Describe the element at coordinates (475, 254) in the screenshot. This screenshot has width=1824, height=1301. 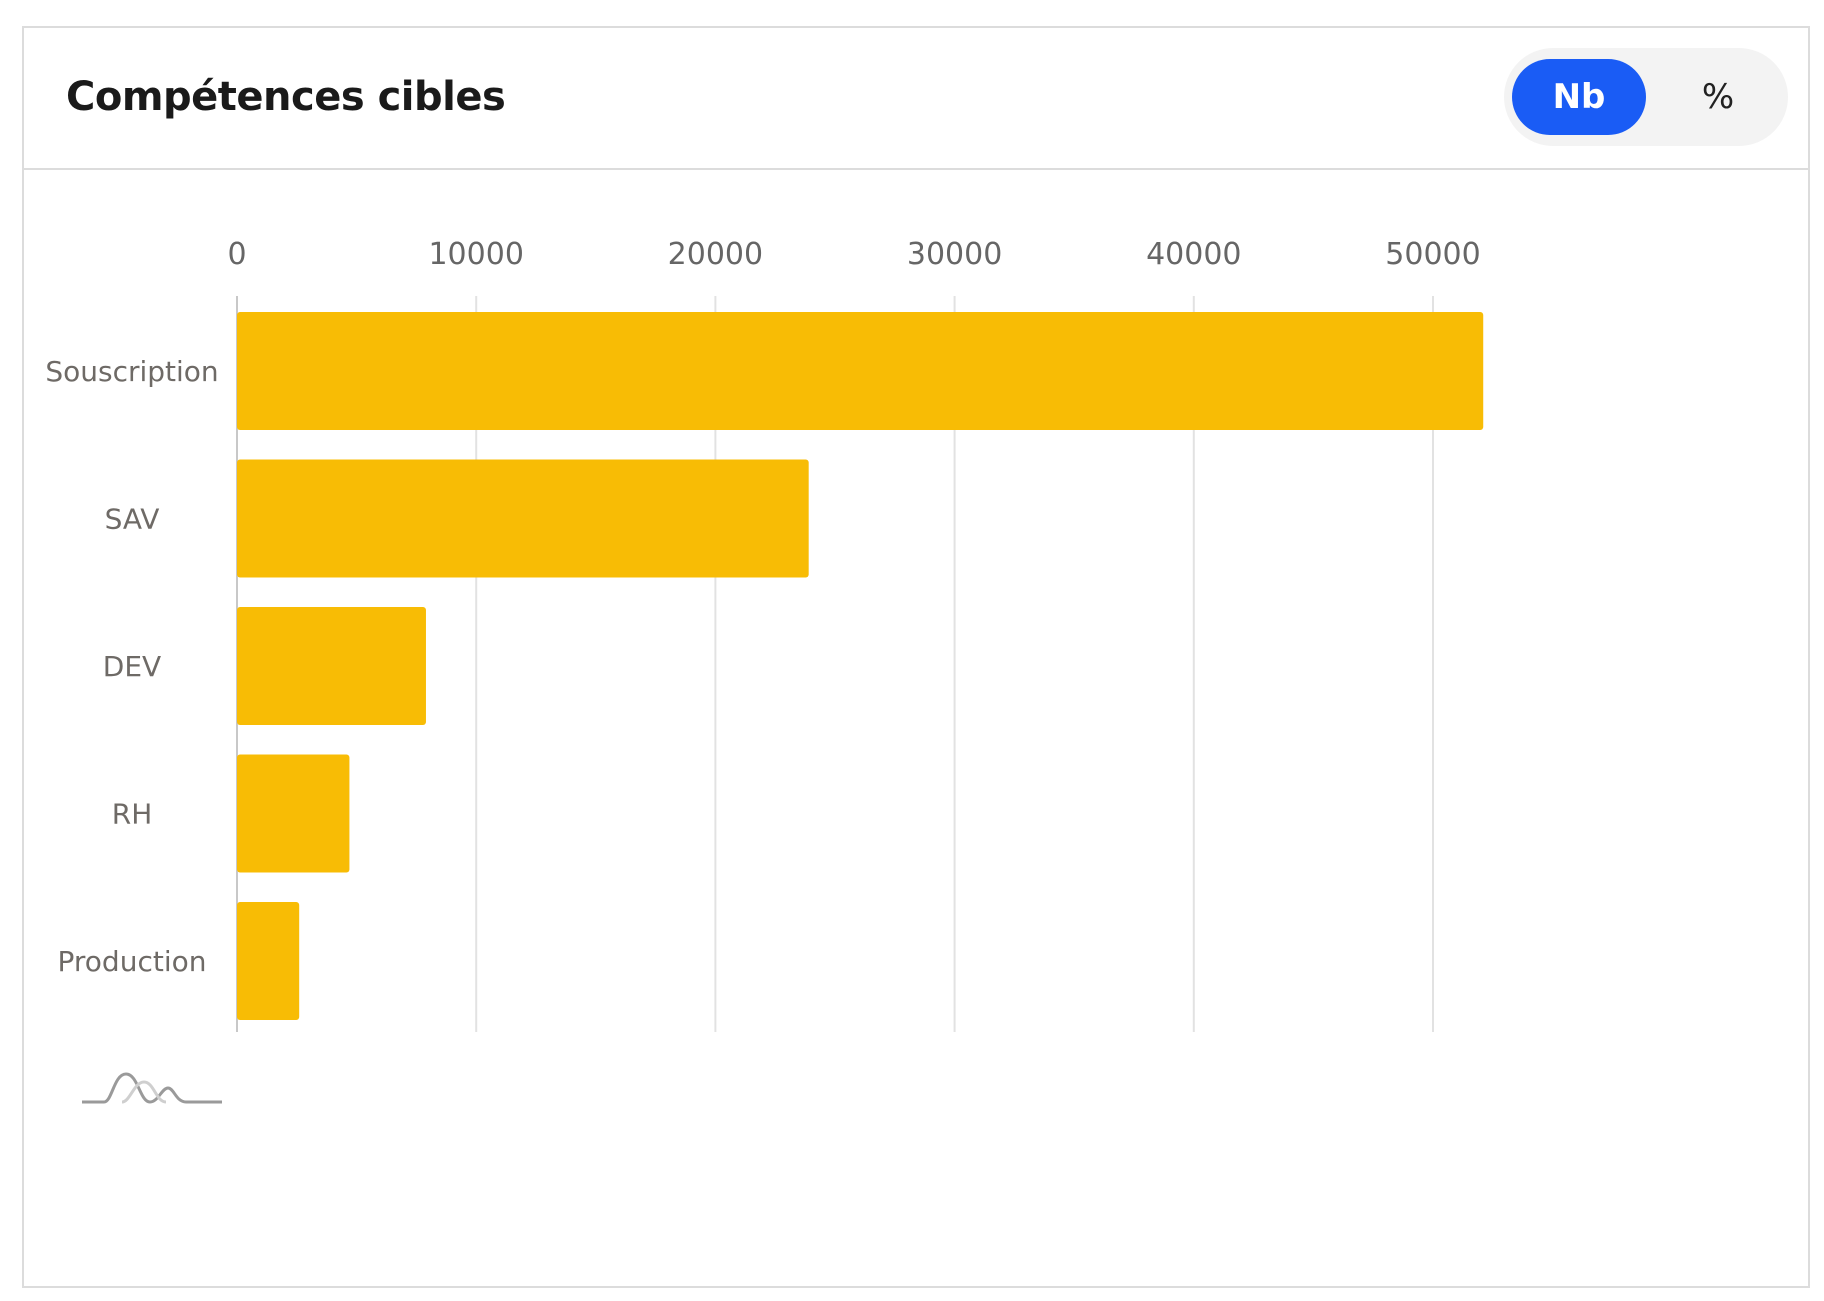
I see `x-tick-label: 10000` at that location.